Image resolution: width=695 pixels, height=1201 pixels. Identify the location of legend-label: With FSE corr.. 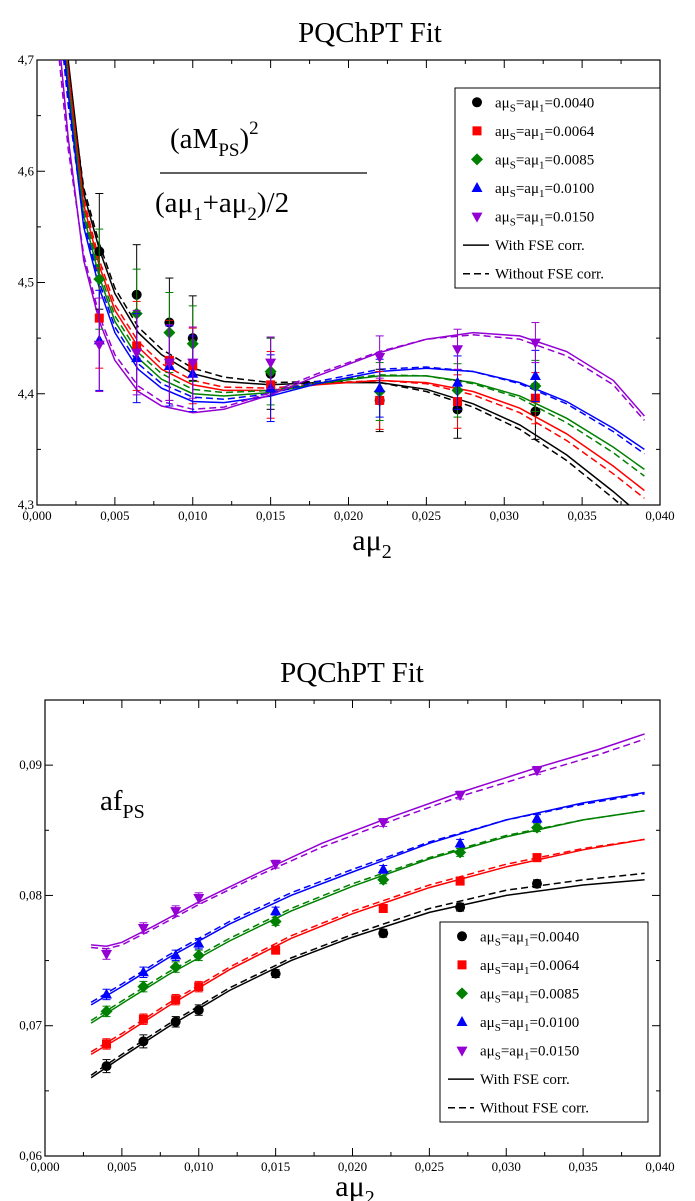
(525, 1080).